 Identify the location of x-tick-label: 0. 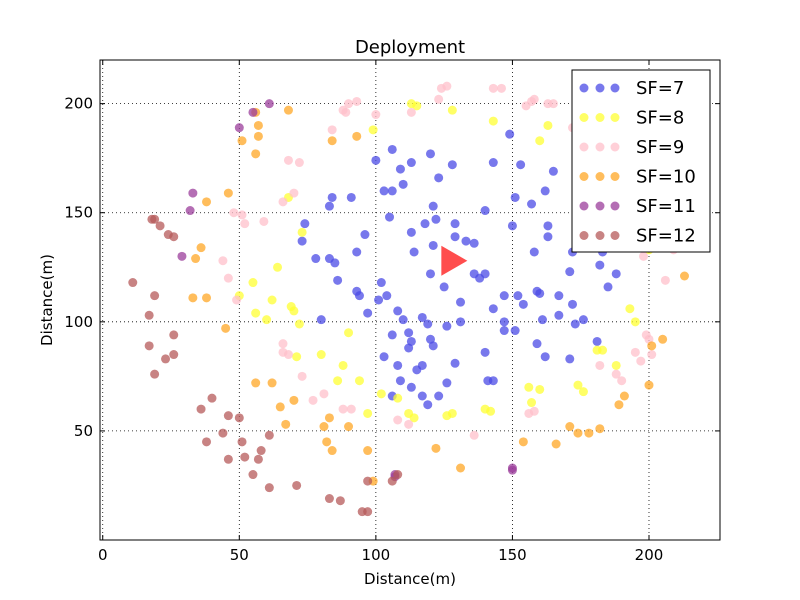
(103, 555).